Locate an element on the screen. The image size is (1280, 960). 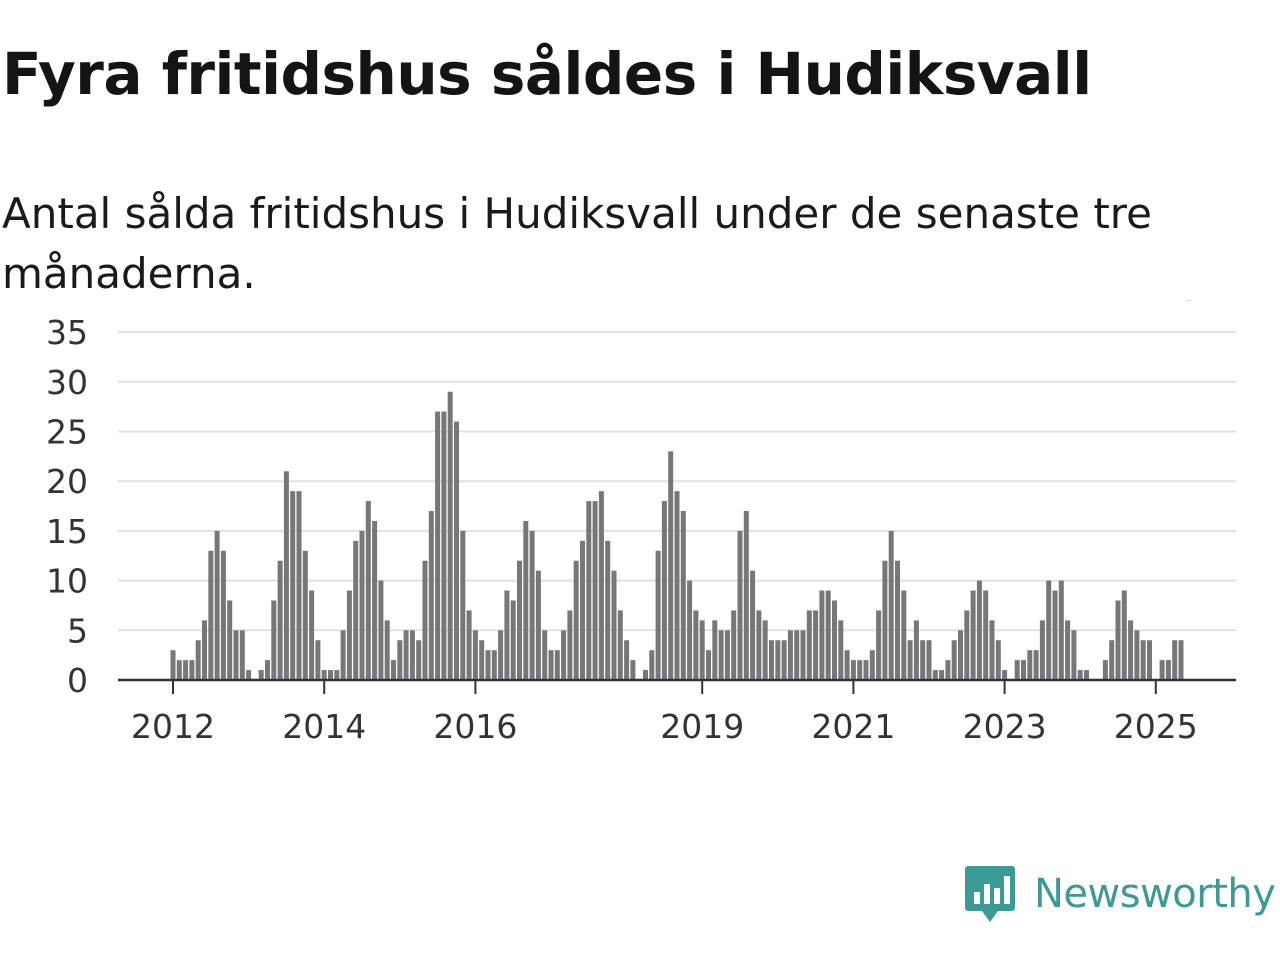
x-tick-label: 2012 is located at coordinates (173, 723).